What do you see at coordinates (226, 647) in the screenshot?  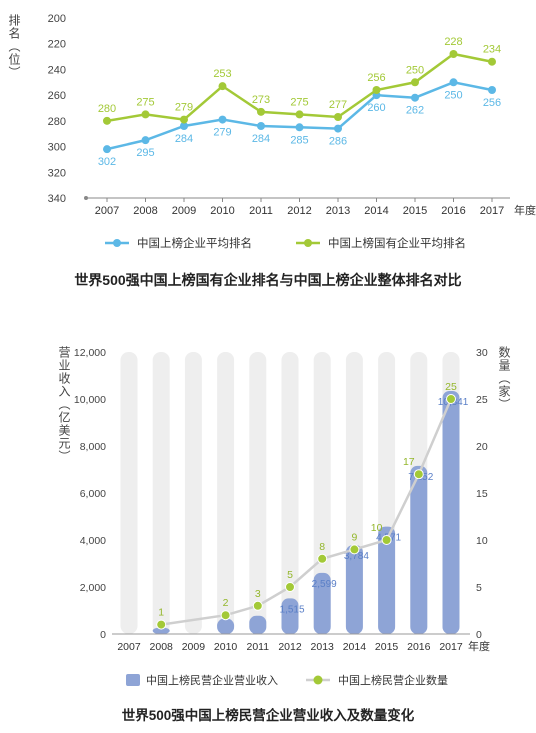 I see `x-tick-label: 2010` at bounding box center [226, 647].